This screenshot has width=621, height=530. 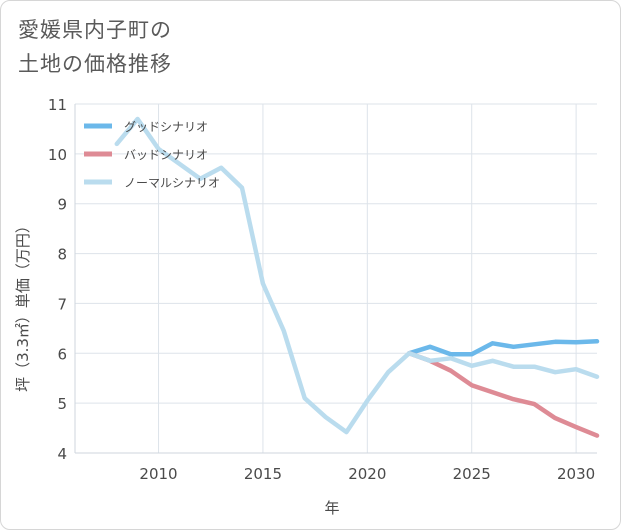 What do you see at coordinates (62, 304) in the screenshot?
I see `y-tick-label-7: 7` at bounding box center [62, 304].